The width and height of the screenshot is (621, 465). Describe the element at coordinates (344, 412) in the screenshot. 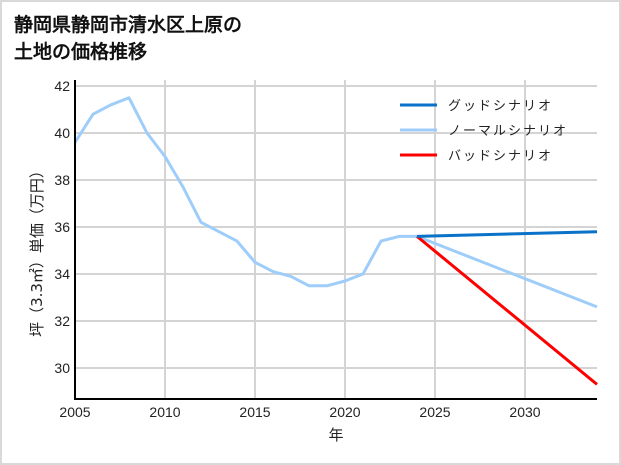

I see `x-tick-label: 2020` at that location.